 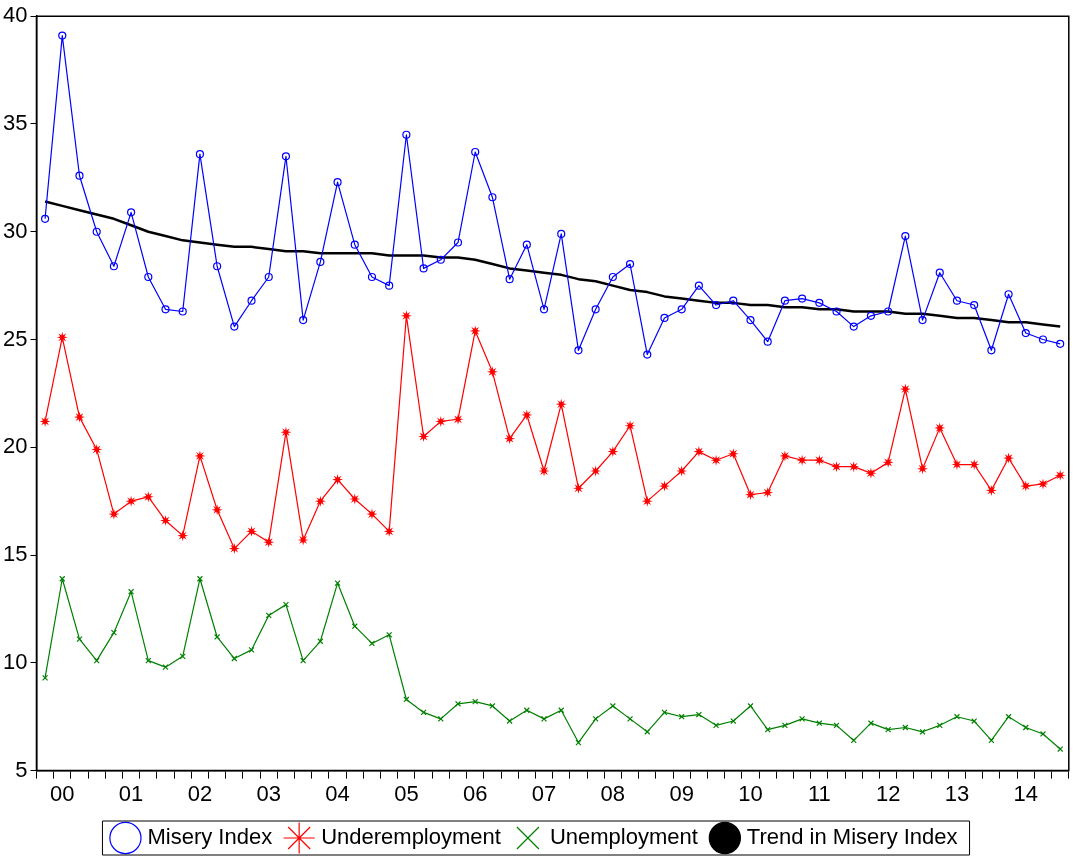 I want to click on x-tick-label: 14, so click(x=1026, y=793).